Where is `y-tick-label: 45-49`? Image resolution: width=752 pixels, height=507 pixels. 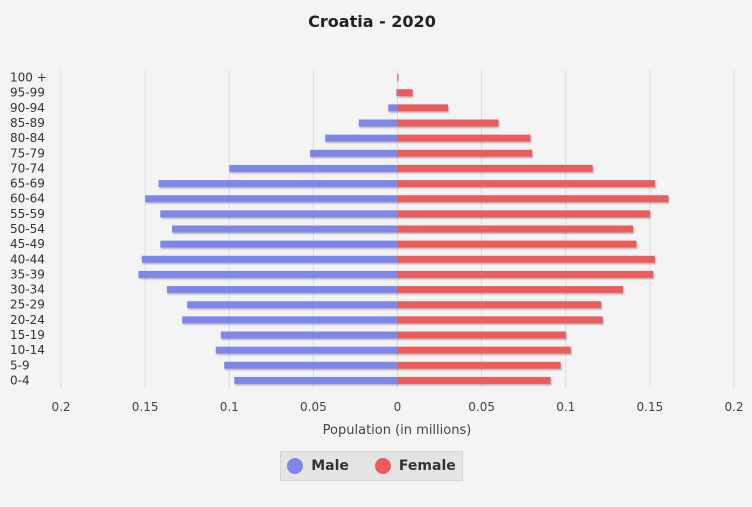 y-tick-label: 45-49 is located at coordinates (27, 244).